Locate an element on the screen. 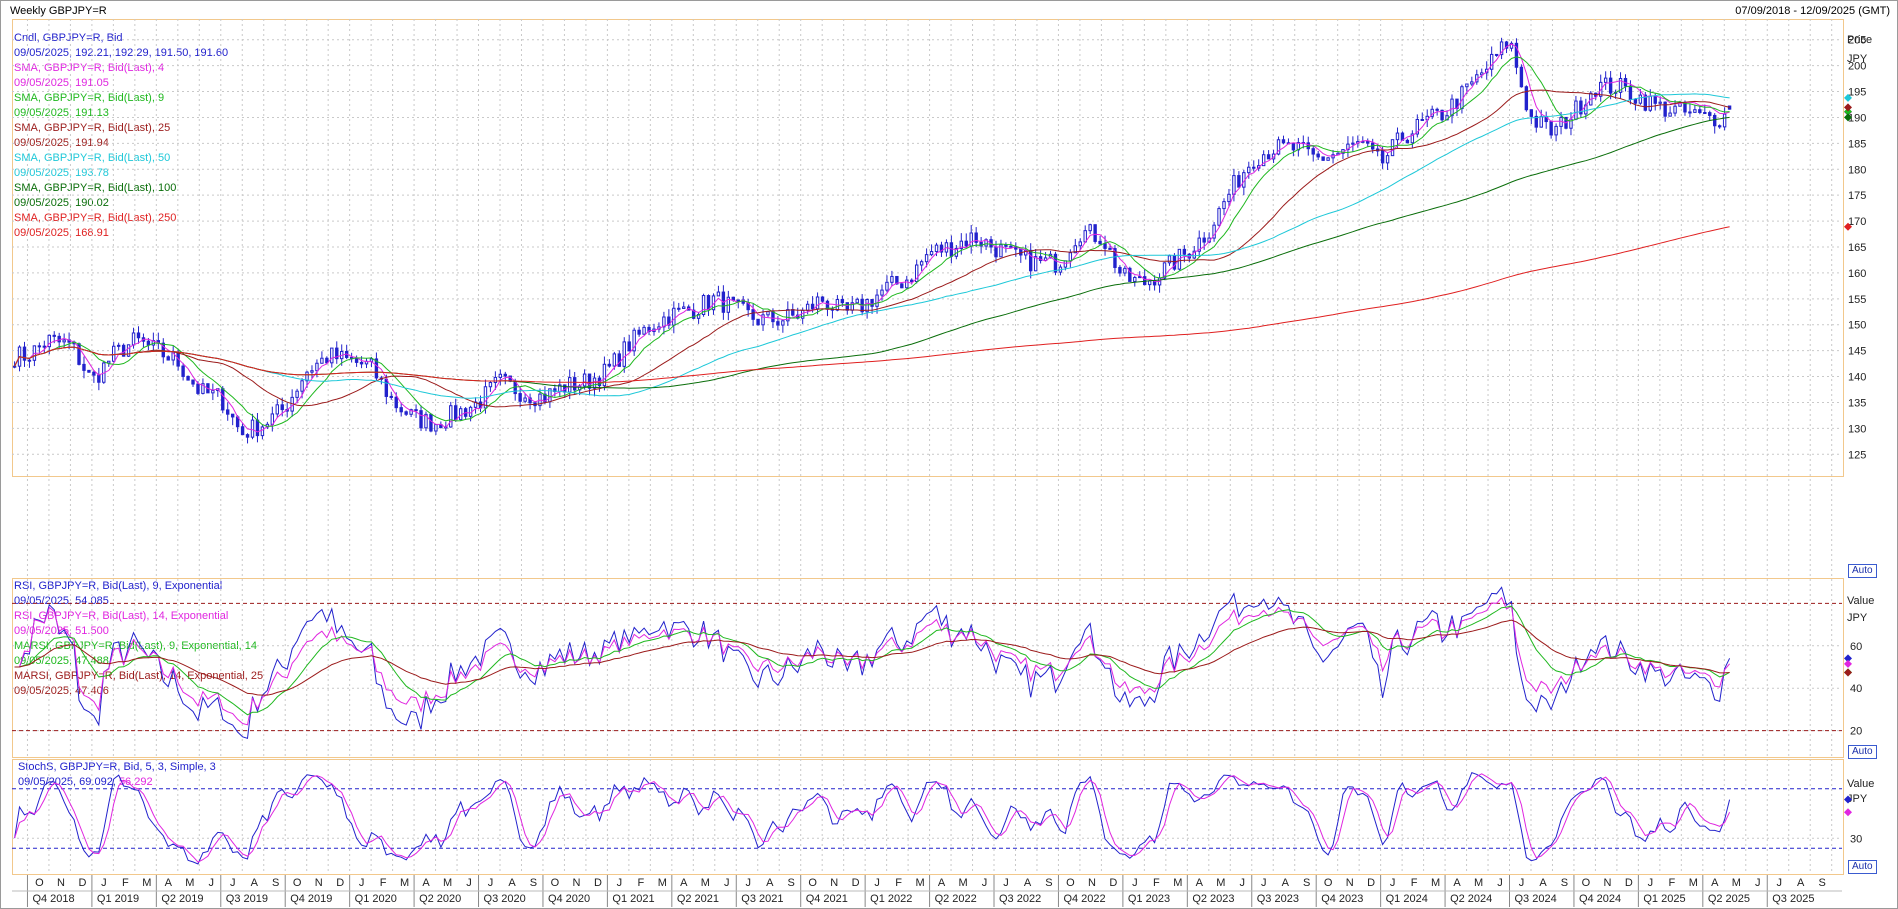 The height and width of the screenshot is (909, 1898). legend-sma4-label: SMA, GBPJPY=R, Bid(Last), 4 is located at coordinates (89, 68).